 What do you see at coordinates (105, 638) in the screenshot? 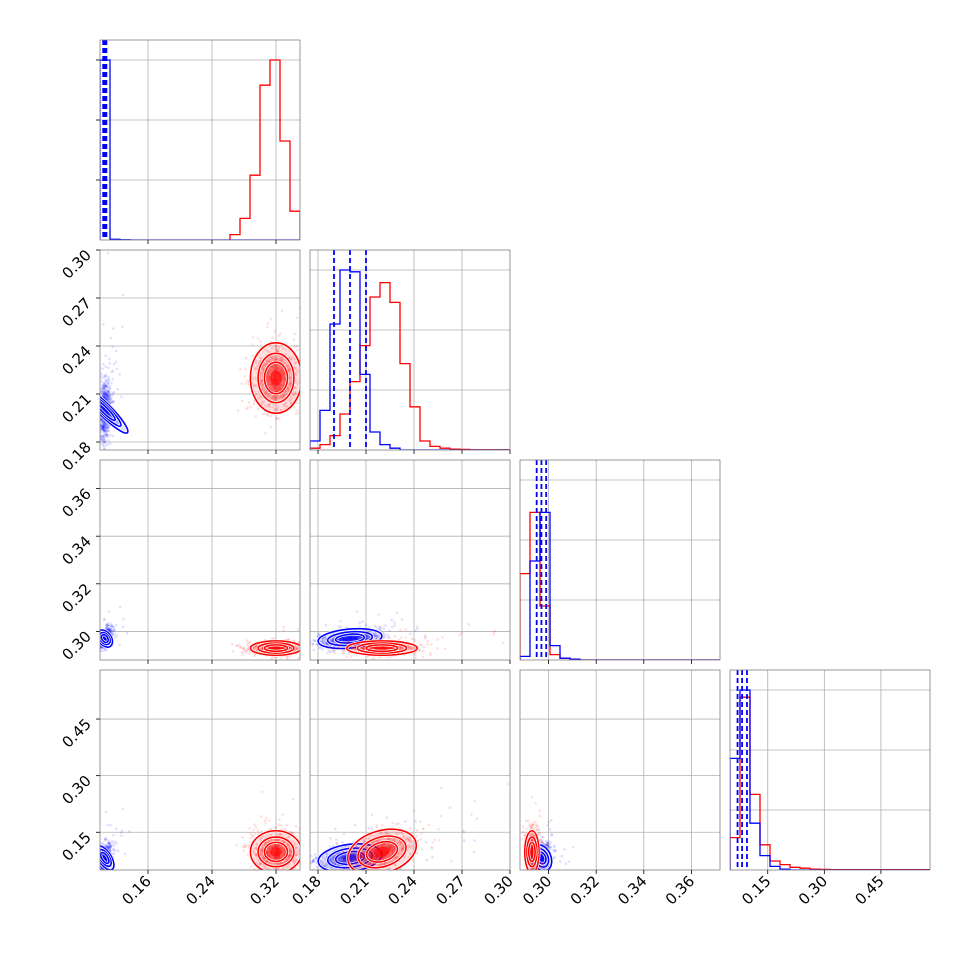
I see `blue-density-fill` at bounding box center [105, 638].